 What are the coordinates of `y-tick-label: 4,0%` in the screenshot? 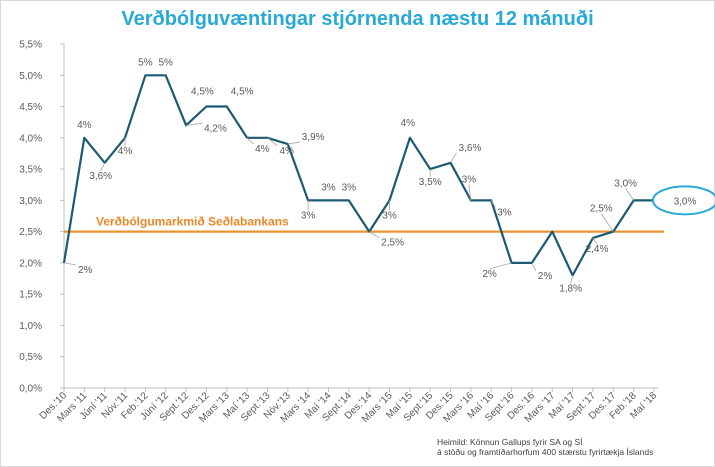 It's located at (30, 138).